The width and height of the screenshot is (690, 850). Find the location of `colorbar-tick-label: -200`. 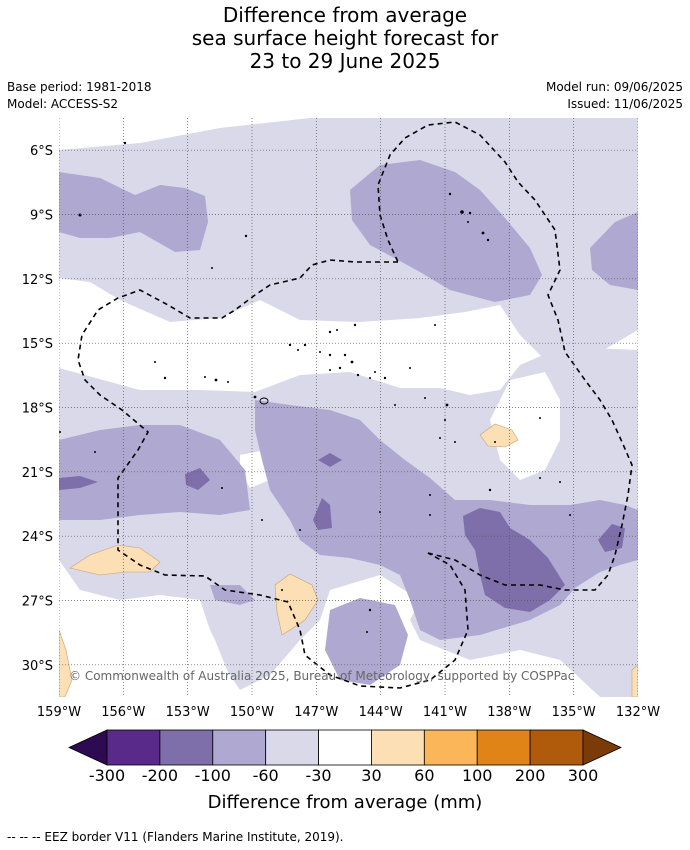

colorbar-tick-label: -200 is located at coordinates (160, 775).